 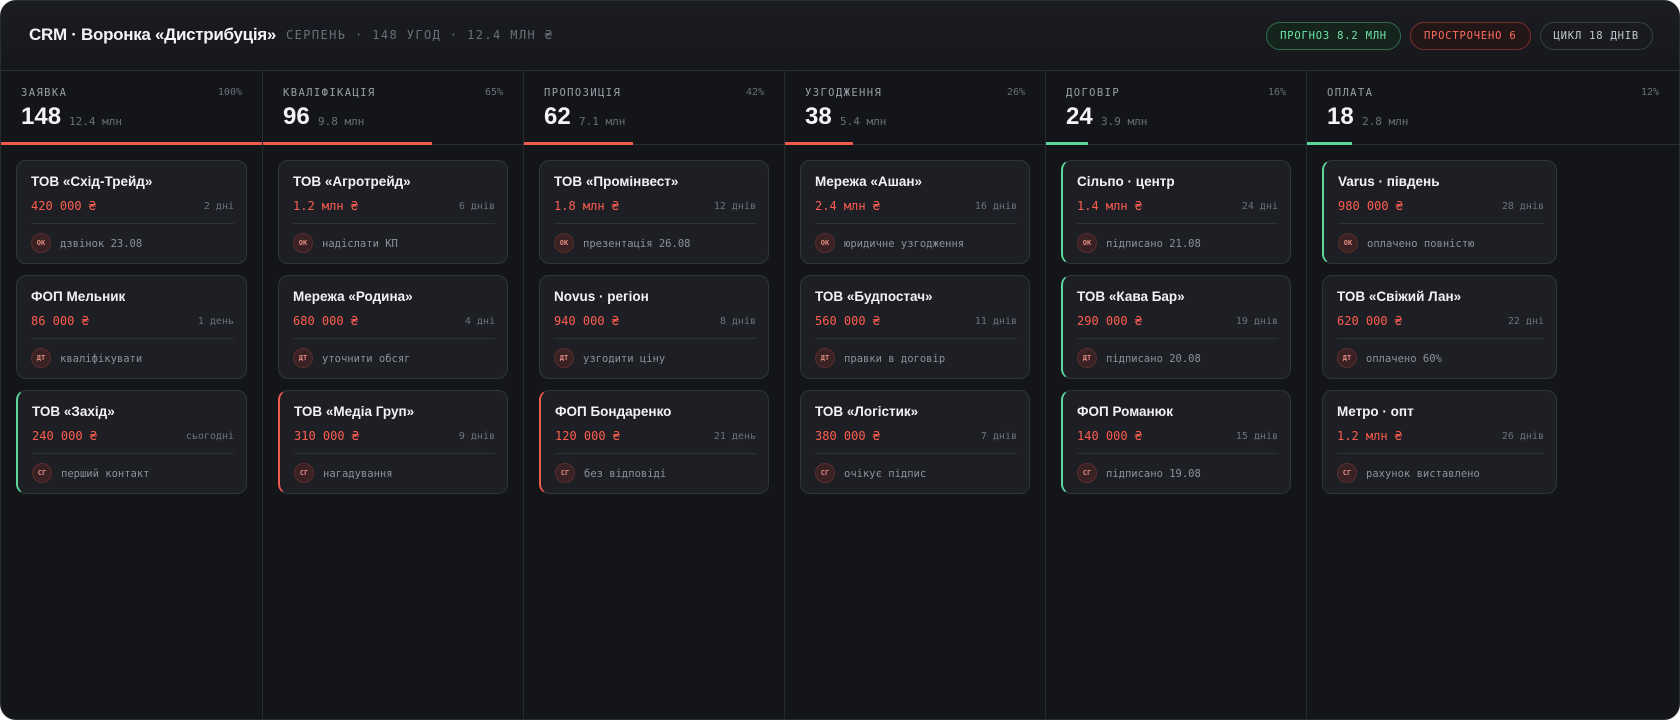 What do you see at coordinates (41, 116) in the screenshot?
I see `column-count: 148` at bounding box center [41, 116].